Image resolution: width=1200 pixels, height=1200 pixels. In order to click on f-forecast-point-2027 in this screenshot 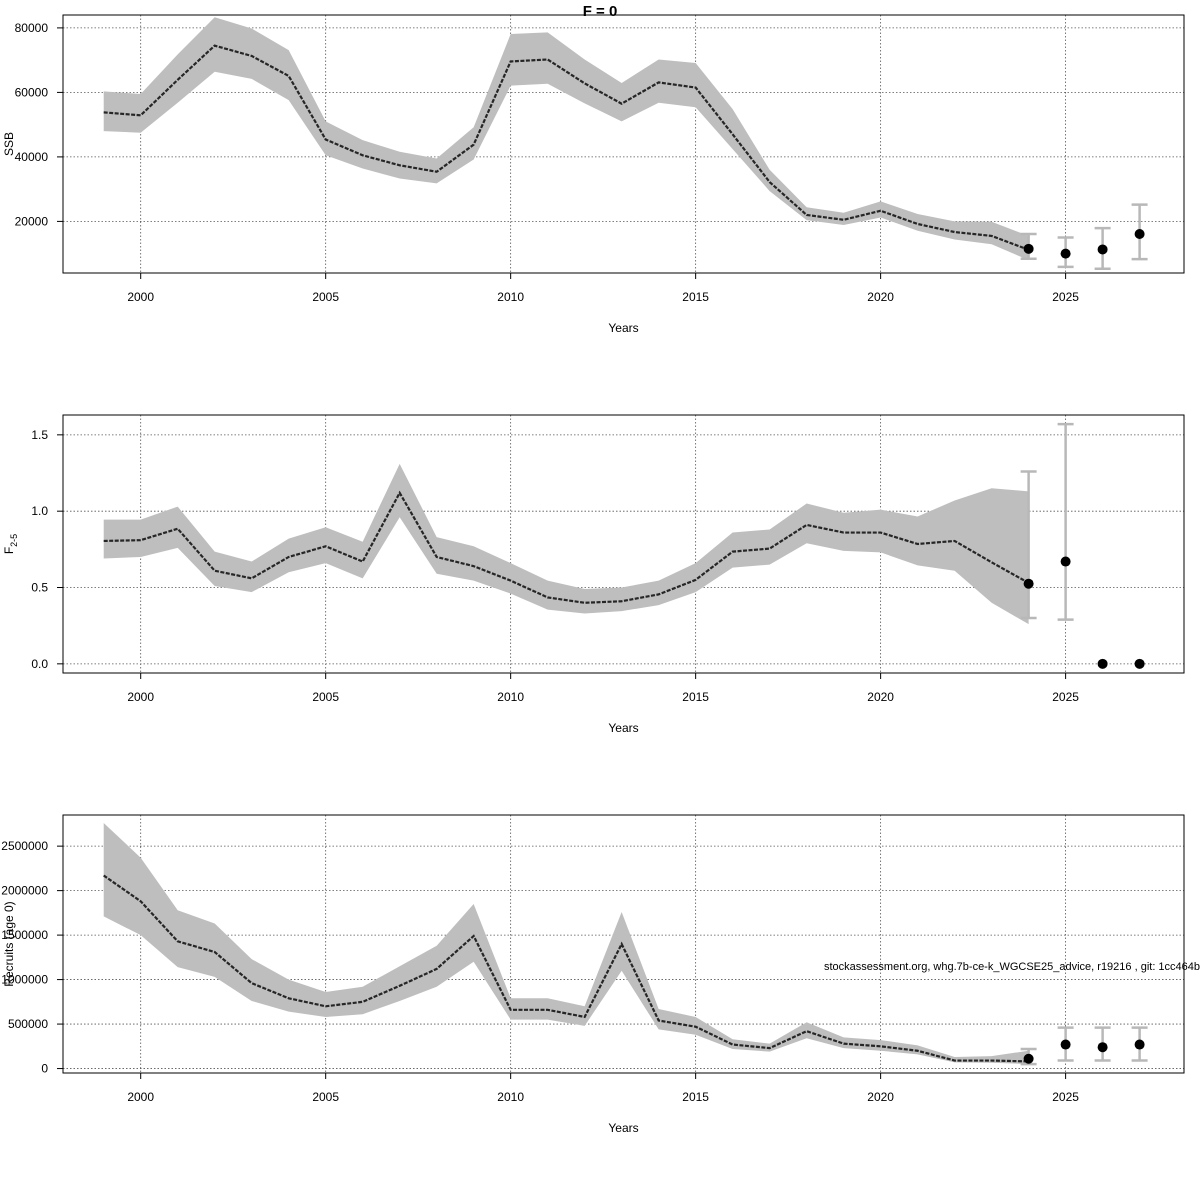, I will do `click(1139, 663)`.